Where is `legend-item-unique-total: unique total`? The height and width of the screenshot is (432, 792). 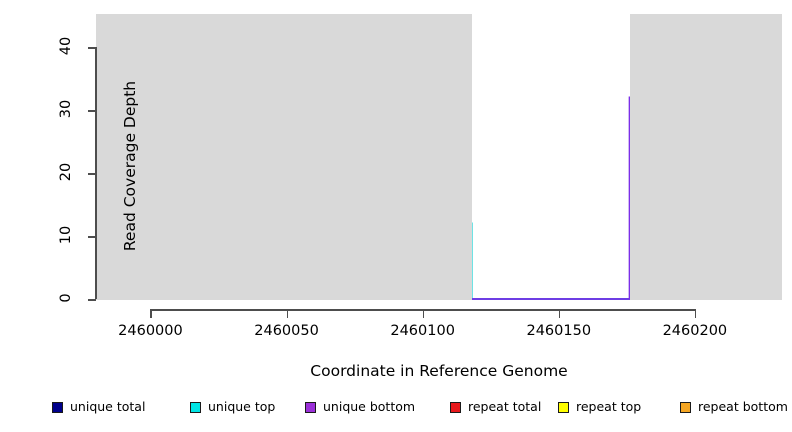
legend-item-unique-total: unique total is located at coordinates (98, 407).